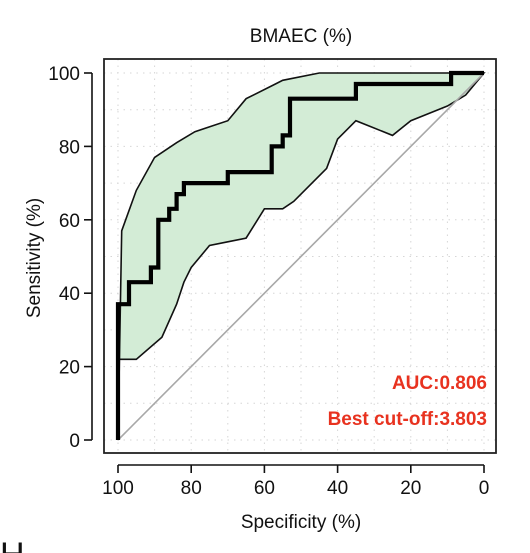 The image size is (530, 553). Describe the element at coordinates (118, 488) in the screenshot. I see `x-tick-label: 100` at that location.